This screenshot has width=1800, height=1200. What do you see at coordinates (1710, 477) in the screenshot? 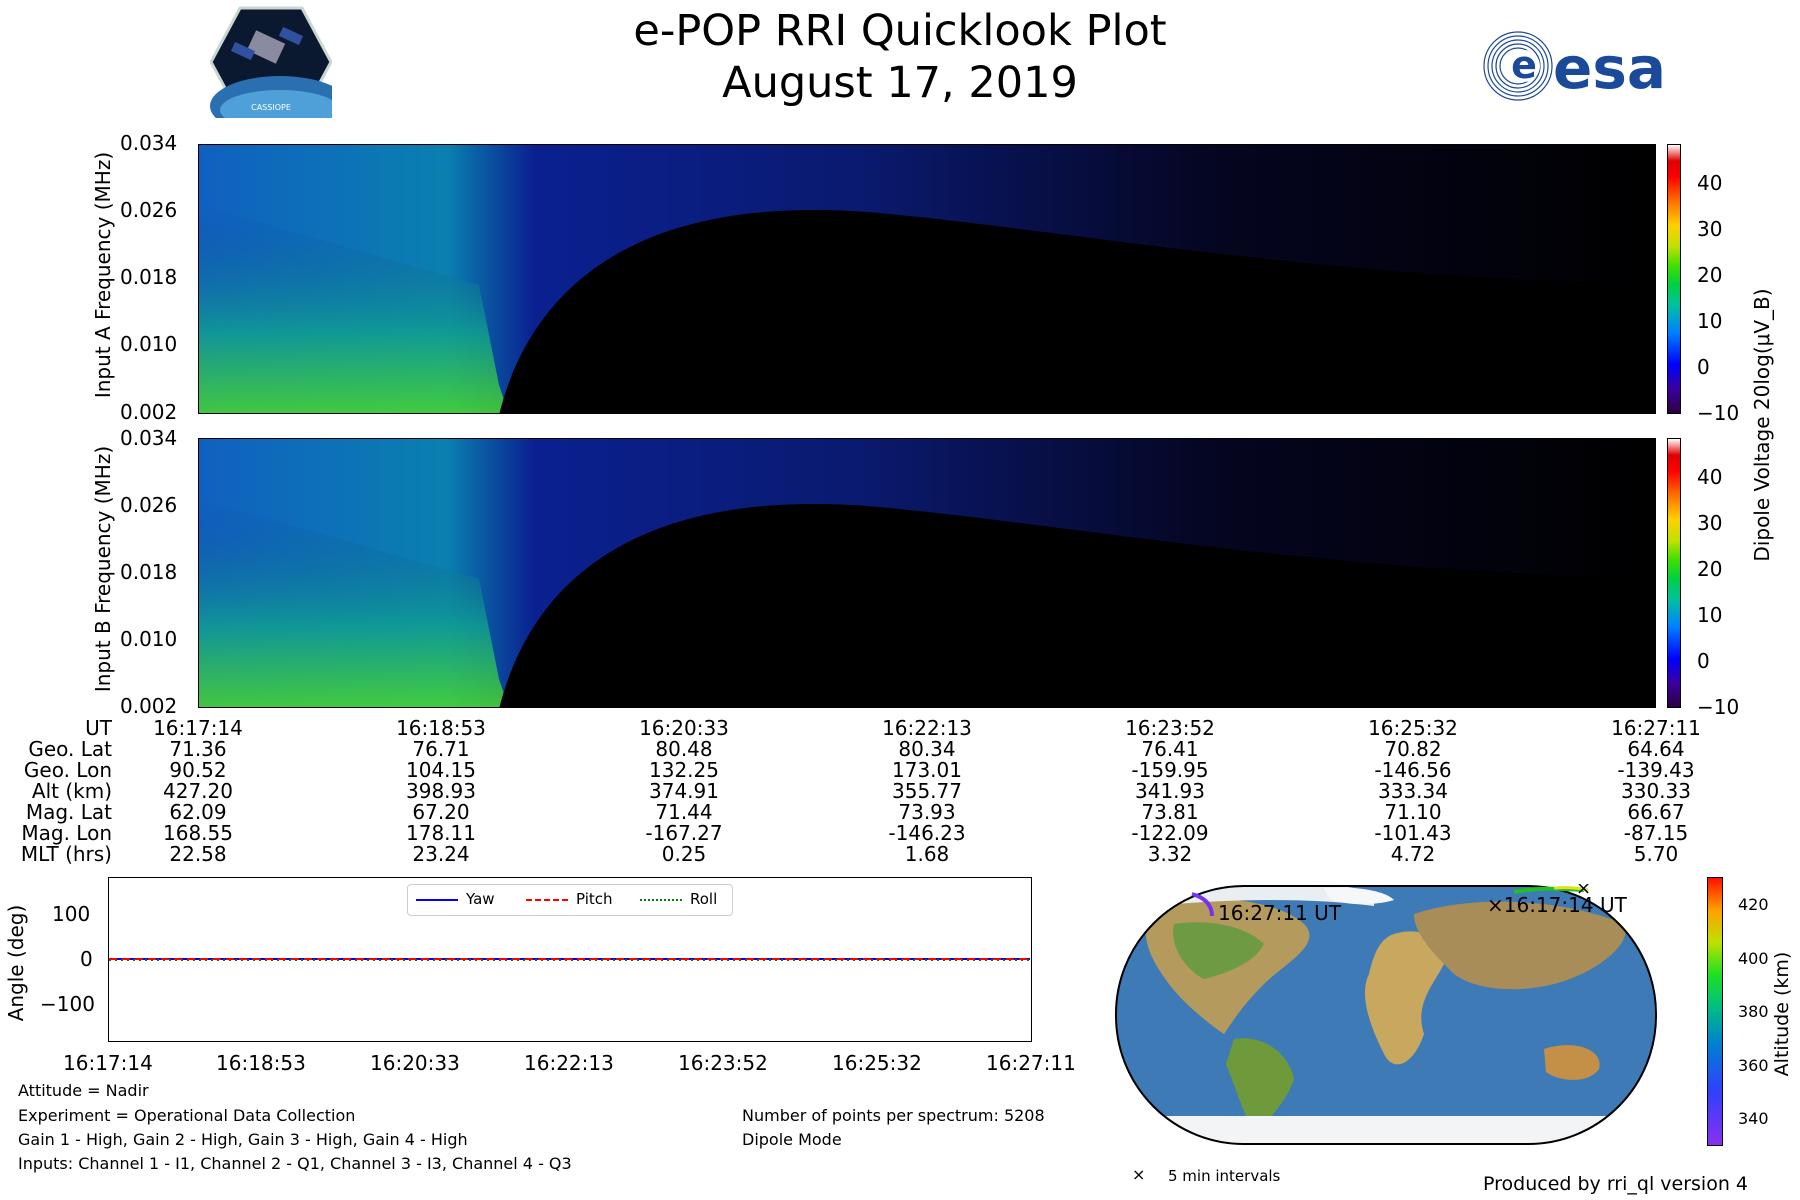
I see `panel-b-cbar-tick-40: 40` at bounding box center [1710, 477].